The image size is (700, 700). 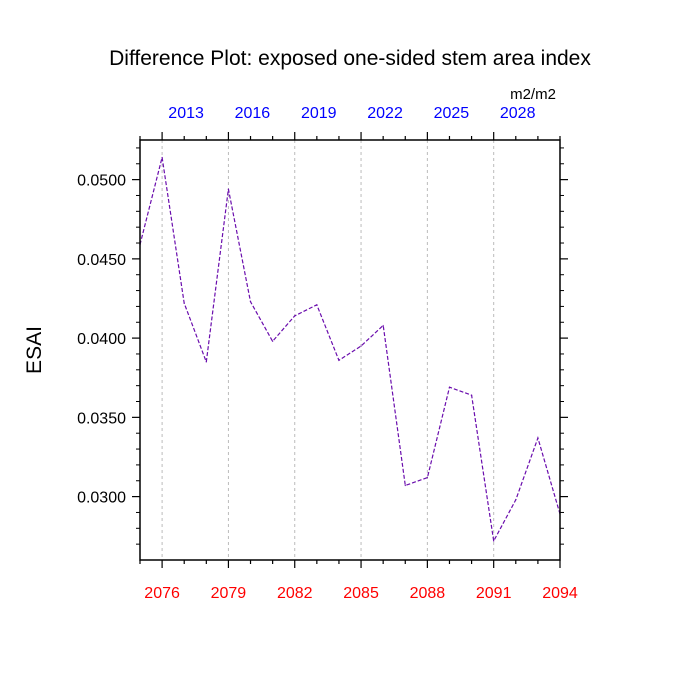 What do you see at coordinates (518, 113) in the screenshot?
I see `x-tick-label-top: 2028` at bounding box center [518, 113].